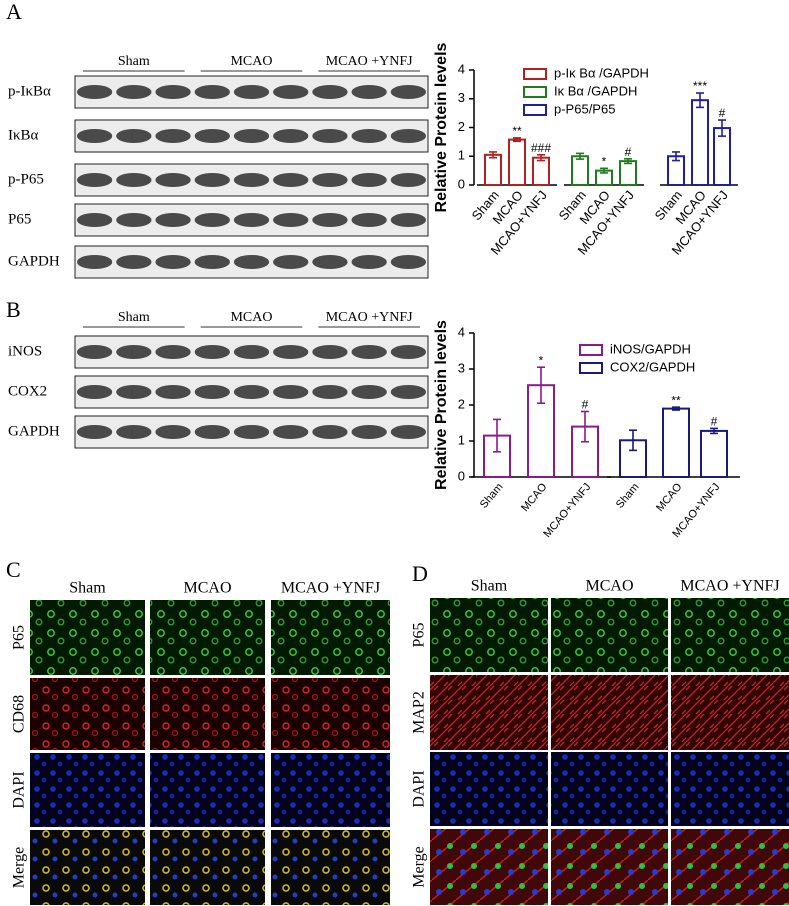 The image size is (789, 906). What do you see at coordinates (584, 108) in the screenshot?
I see `legend-label: p-P65/P65` at bounding box center [584, 108].